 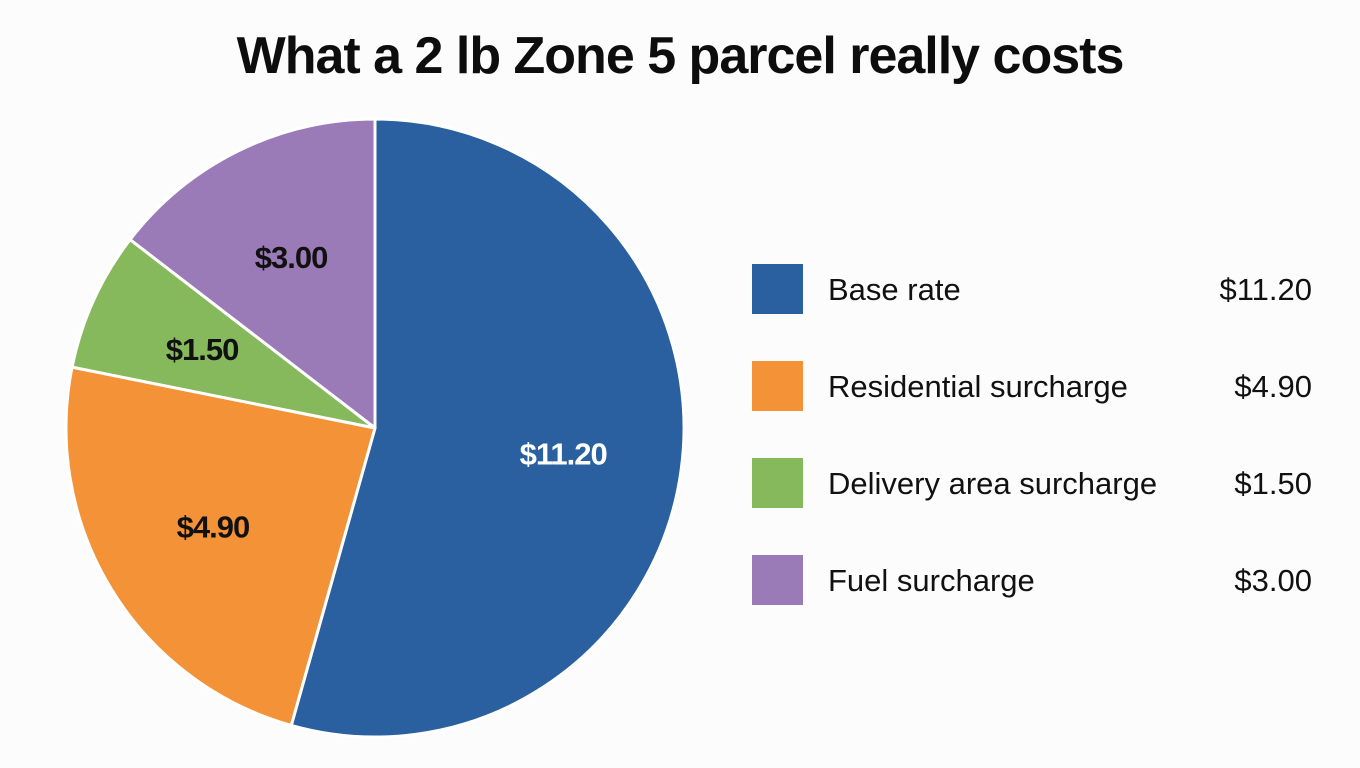 I want to click on legend-item-base-rate: Base rate $11.20, so click(x=1037, y=289).